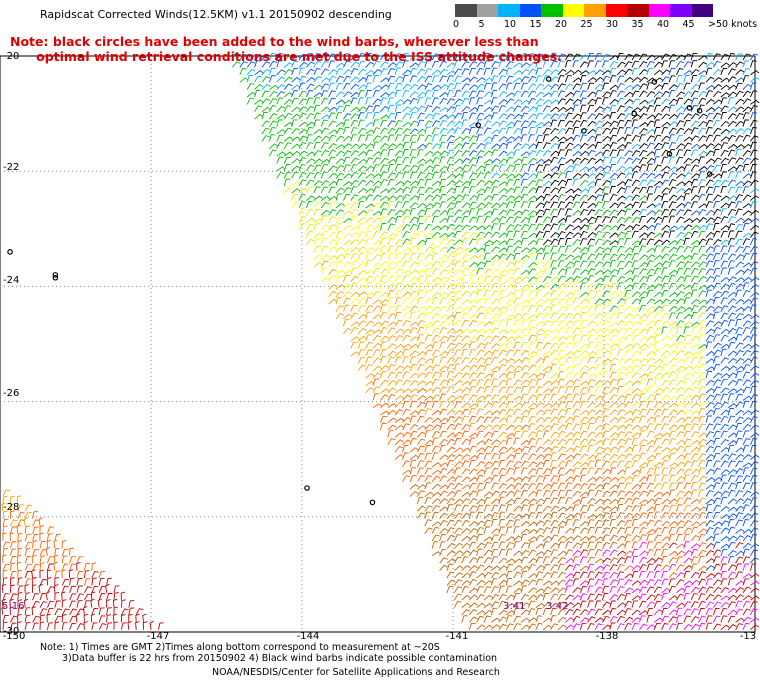  Describe the element at coordinates (530, 10) in the screenshot. I see `legend-swatch` at that location.